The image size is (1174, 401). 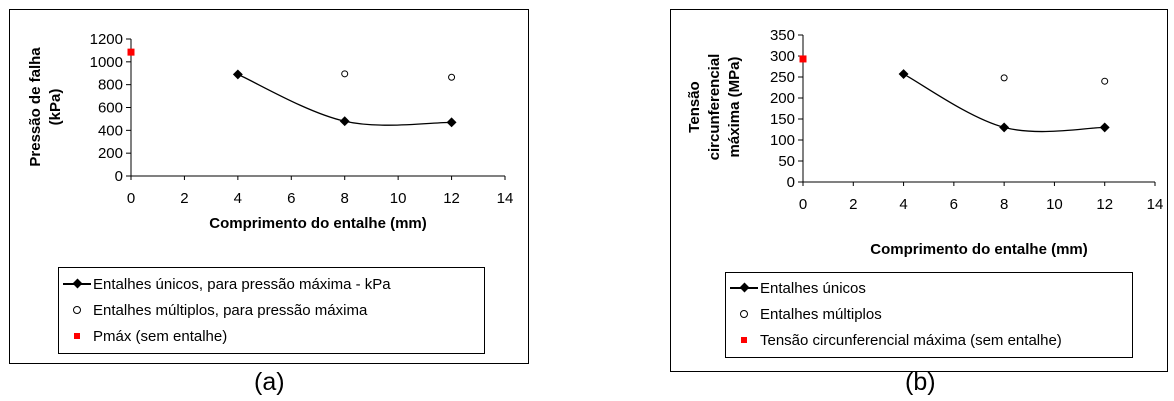 I want to click on y-tick-label: 800, so click(x=110, y=85).